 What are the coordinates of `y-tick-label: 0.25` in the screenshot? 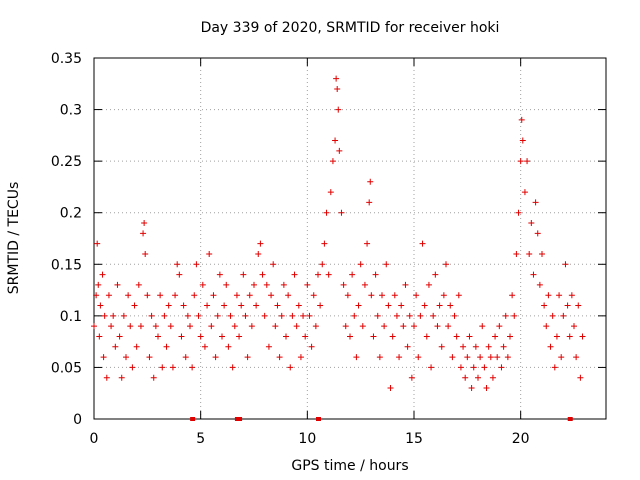 It's located at (66, 162).